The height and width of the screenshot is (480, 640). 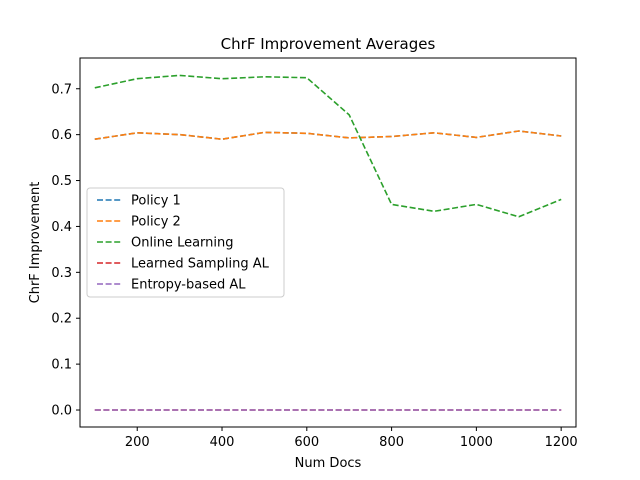 I want to click on legend-label: Entropy-based AL, so click(x=188, y=285).